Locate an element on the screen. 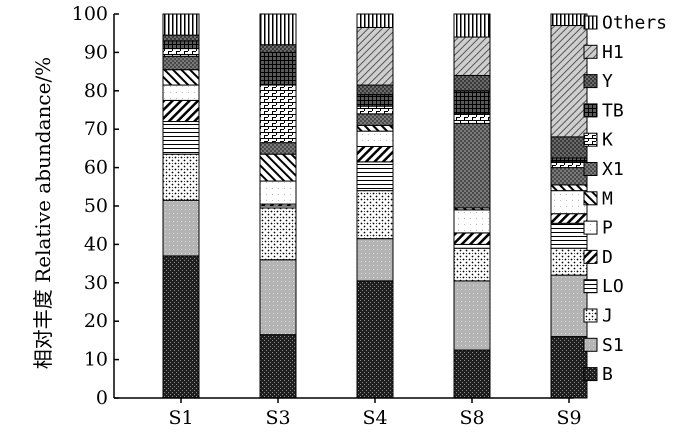  y-tick-label-10: 10 is located at coordinates (96, 360).